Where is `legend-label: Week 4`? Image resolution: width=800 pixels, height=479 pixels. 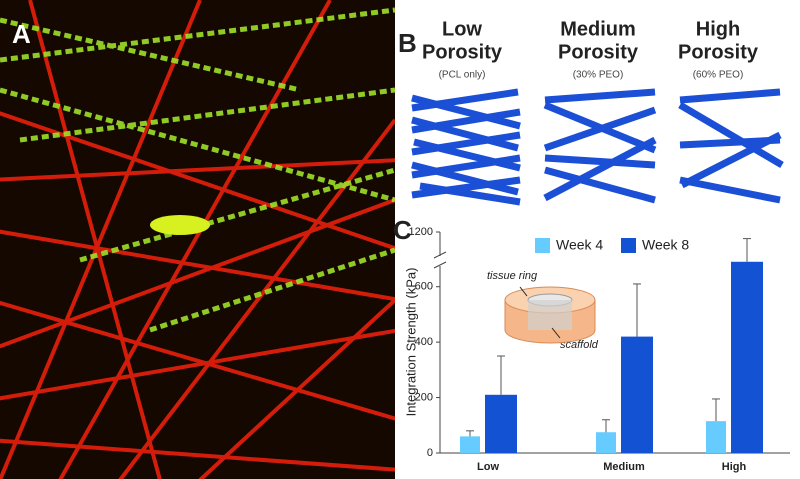
legend-label: Week 4 is located at coordinates (579, 245).